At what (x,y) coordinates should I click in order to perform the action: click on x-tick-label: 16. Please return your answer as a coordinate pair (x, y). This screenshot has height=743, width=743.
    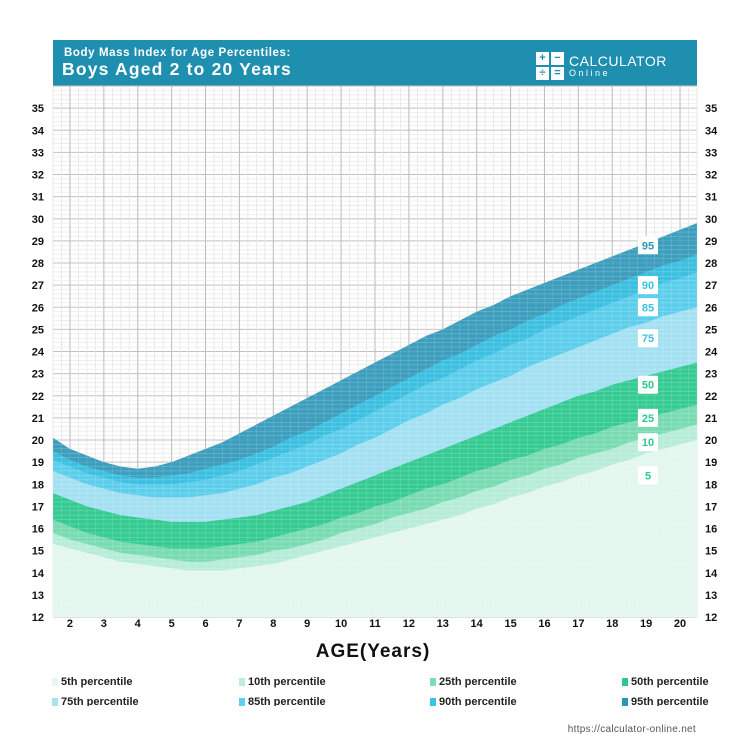
    Looking at the image, I should click on (544, 624).